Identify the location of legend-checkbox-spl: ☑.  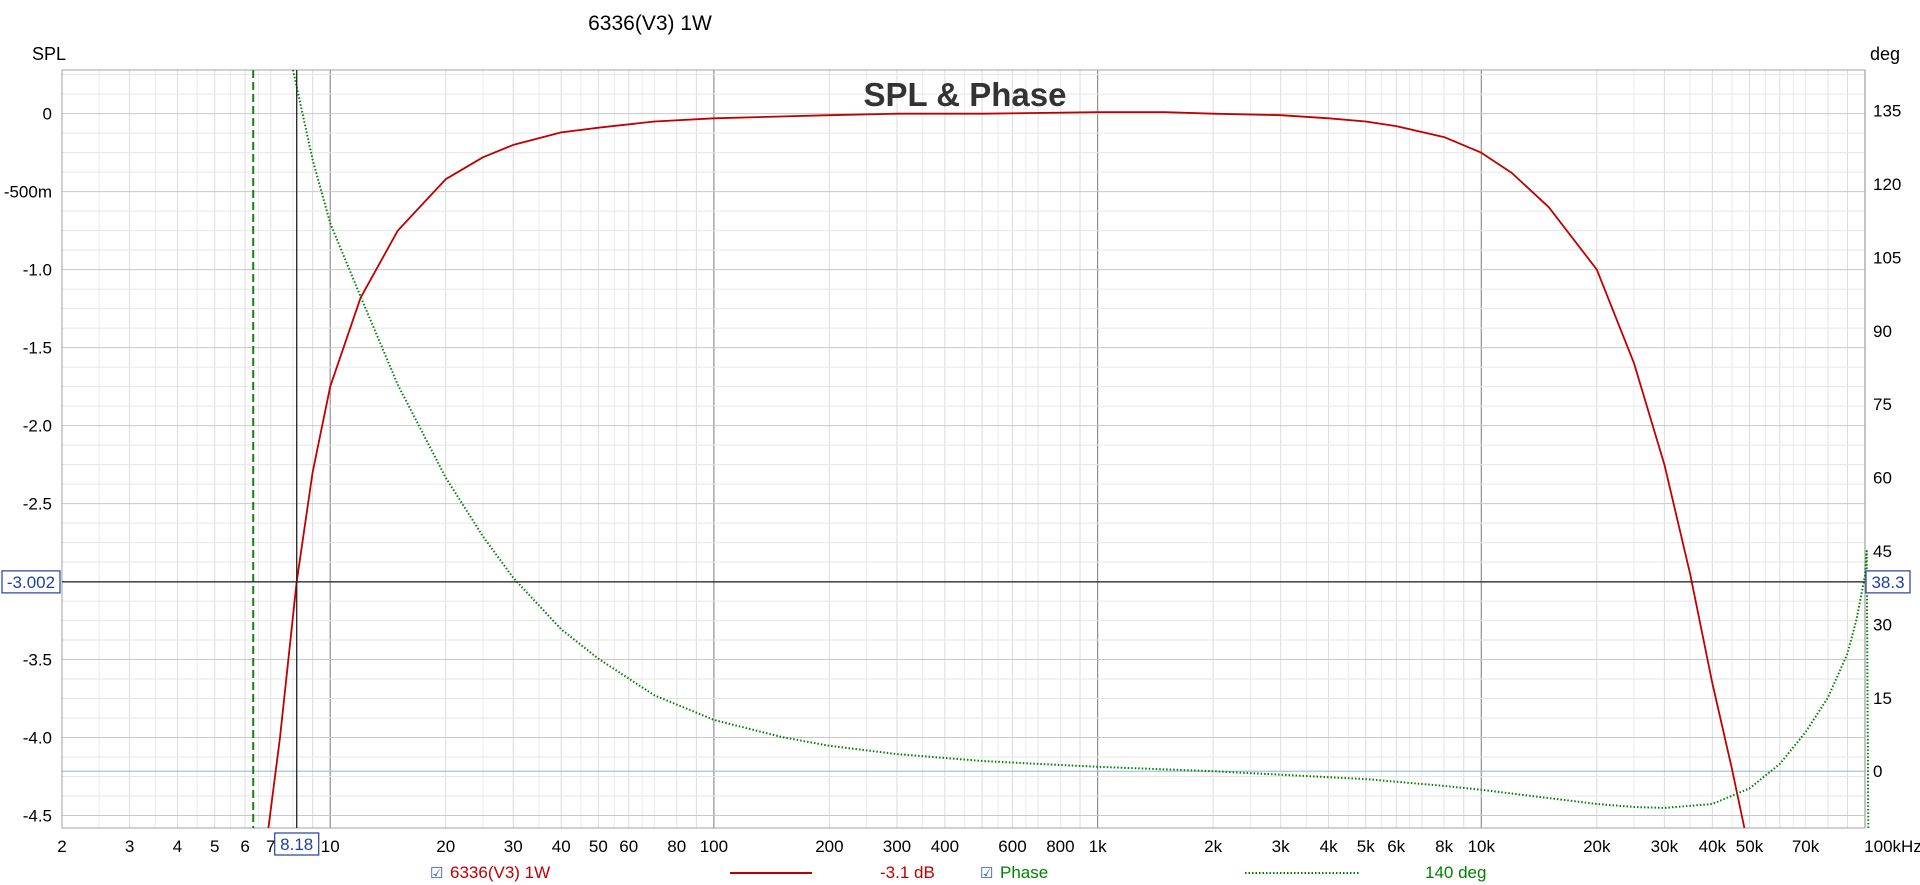
(436, 873).